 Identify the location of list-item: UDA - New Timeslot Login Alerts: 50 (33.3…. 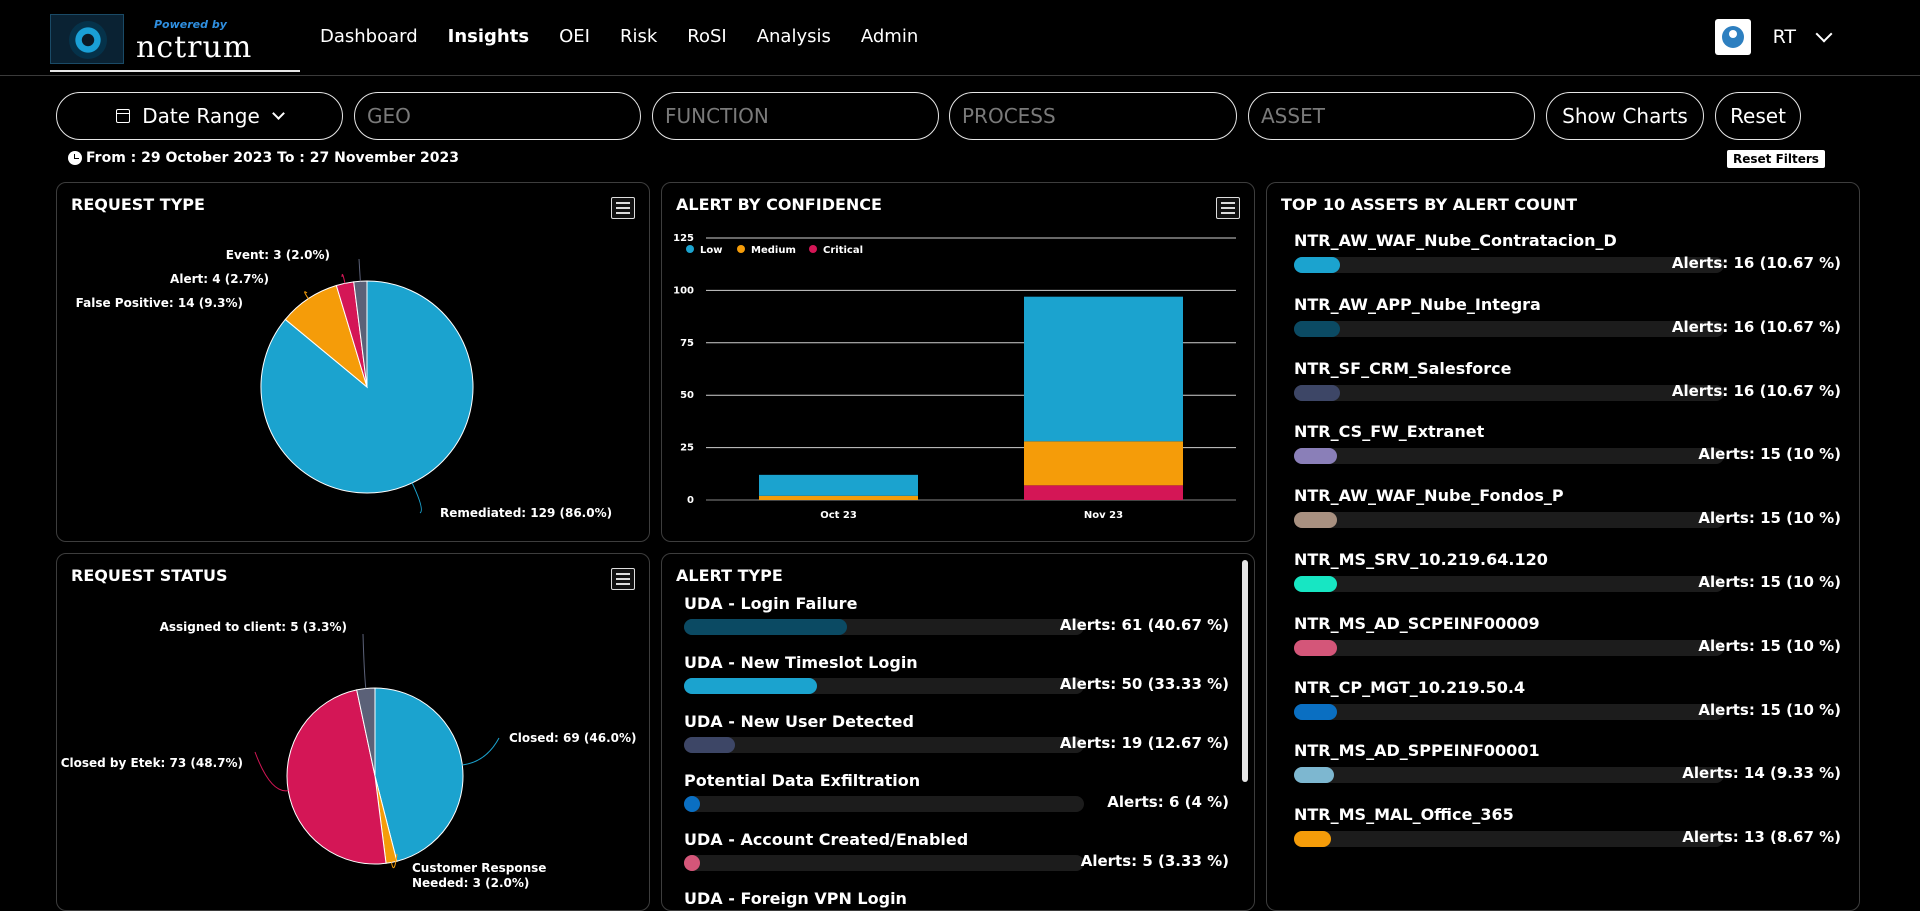
(956, 682).